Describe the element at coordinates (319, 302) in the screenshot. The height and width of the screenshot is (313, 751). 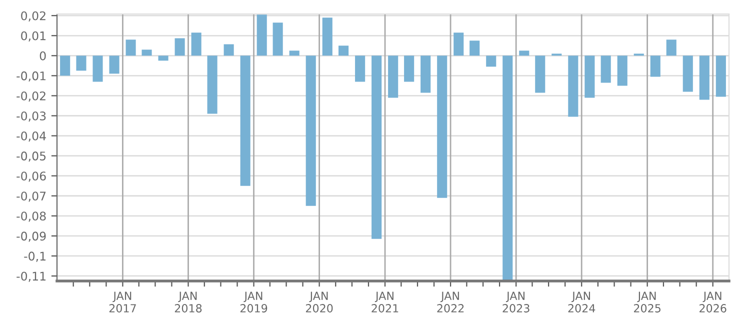
I see `x-tick-label: JAN 2020` at that location.